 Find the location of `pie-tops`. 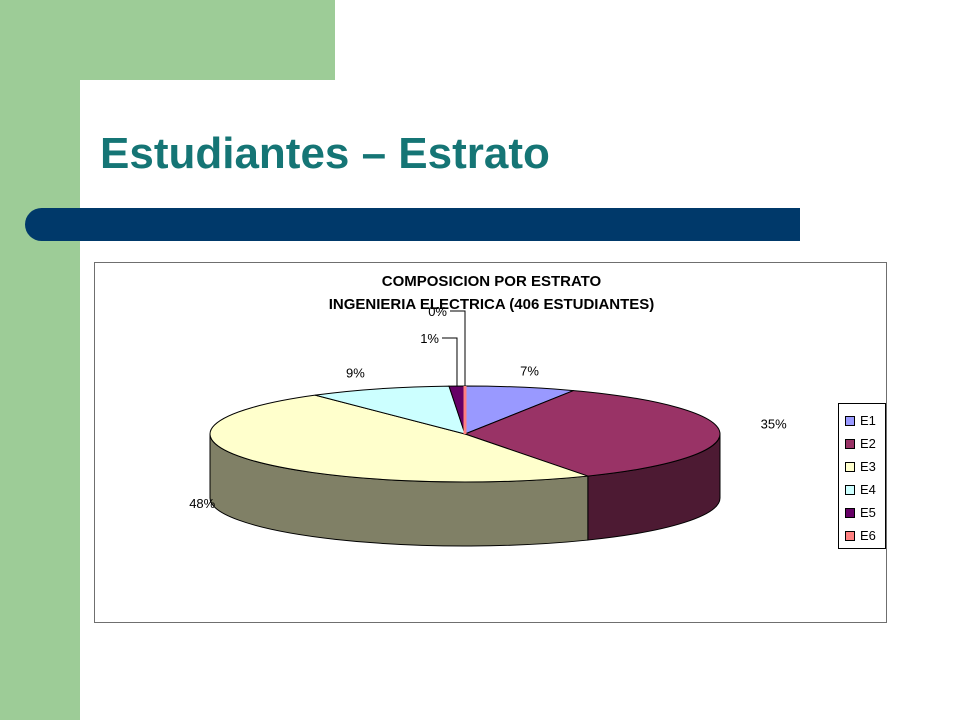

pie-tops is located at coordinates (465, 434).